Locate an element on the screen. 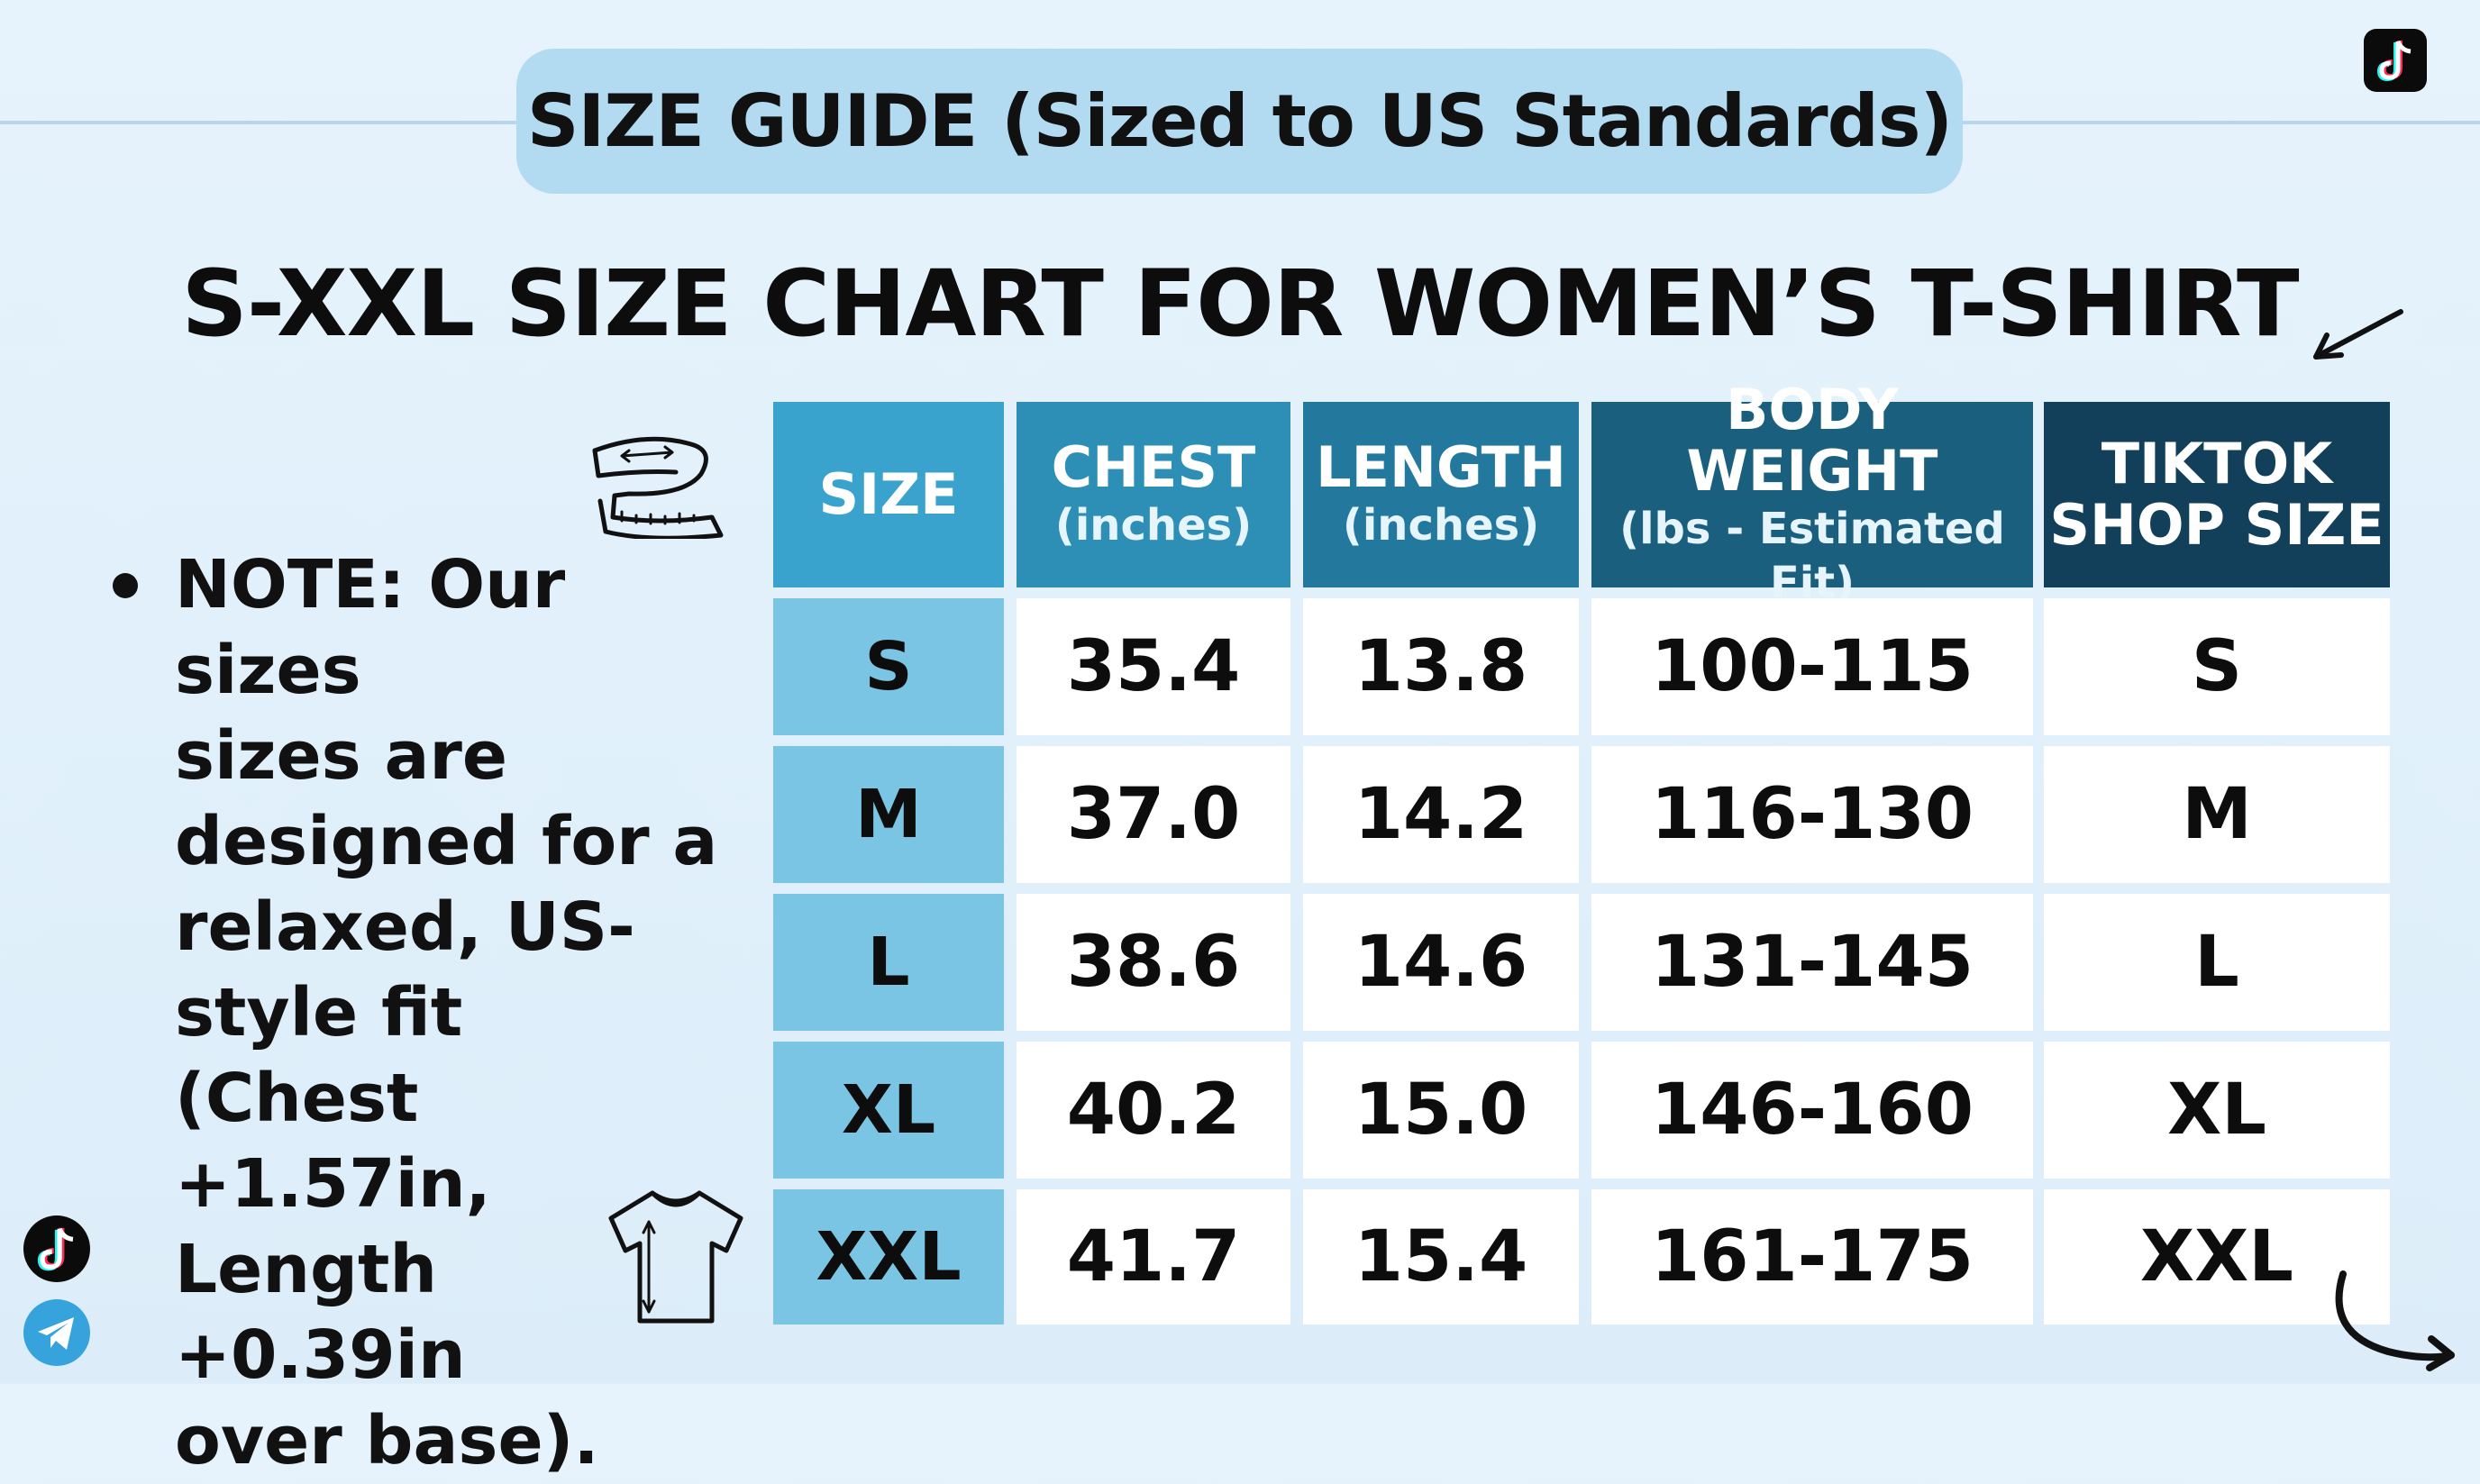 The height and width of the screenshot is (1484, 2480). table-cell-chest: 41.7 is located at coordinates (1153, 1257).